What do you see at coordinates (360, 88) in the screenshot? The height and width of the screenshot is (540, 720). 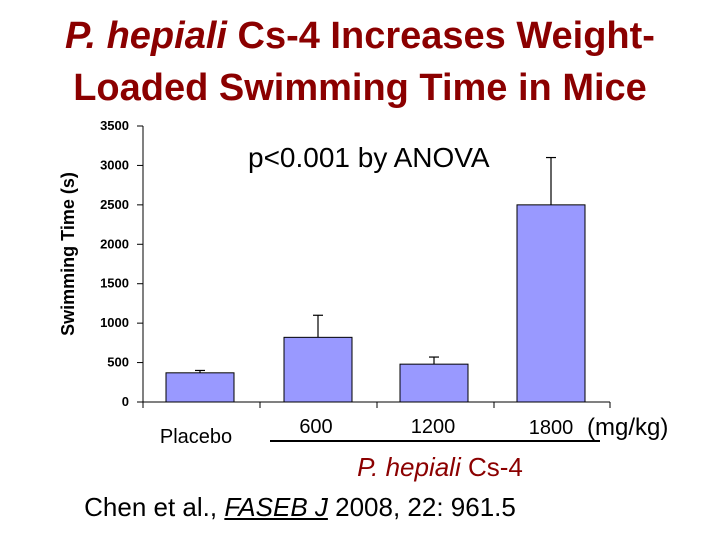 I see `chart-title-line-2: Loaded Swimming Time in Mice` at bounding box center [360, 88].